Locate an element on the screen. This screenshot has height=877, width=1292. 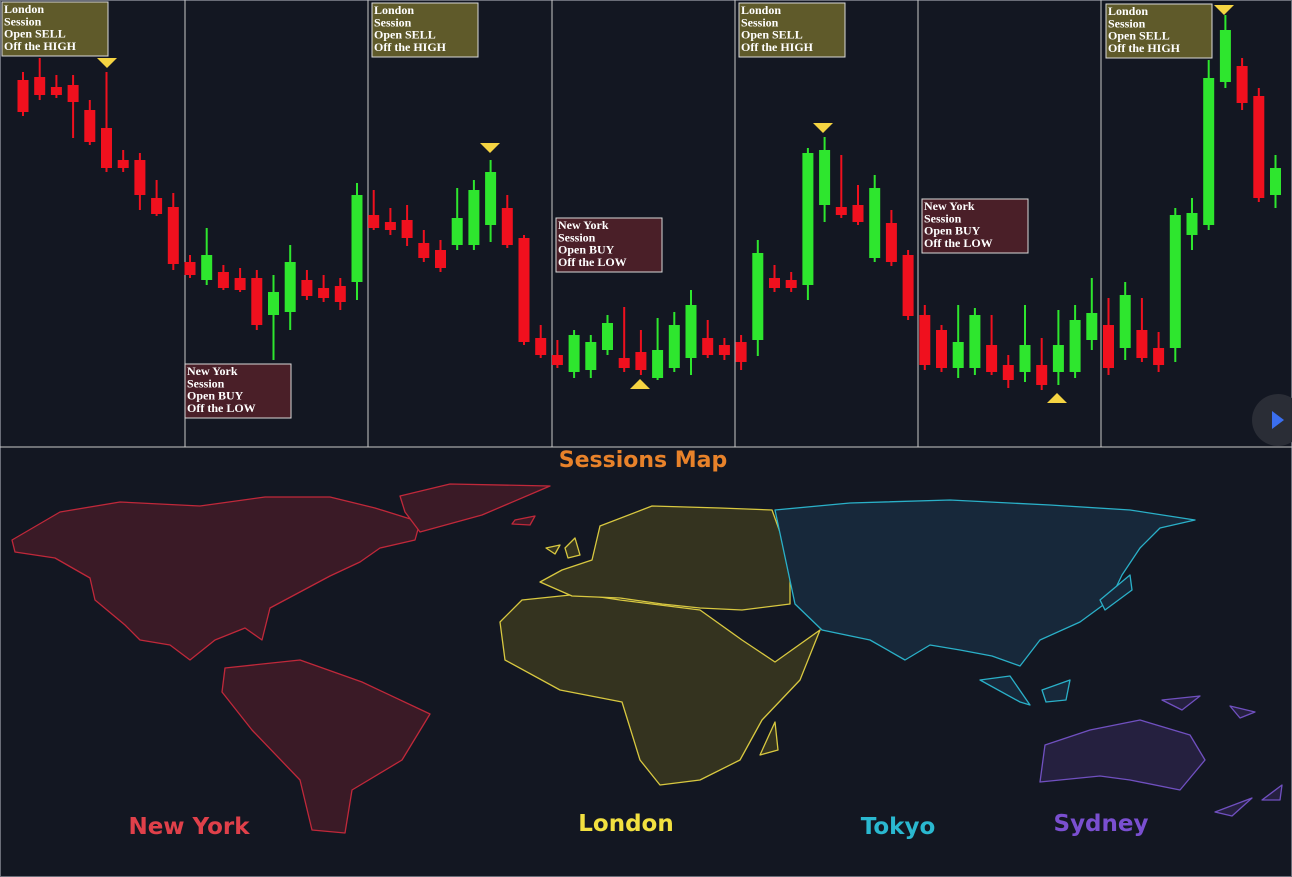
annotation-line: Open BUY is located at coordinates (586, 250).